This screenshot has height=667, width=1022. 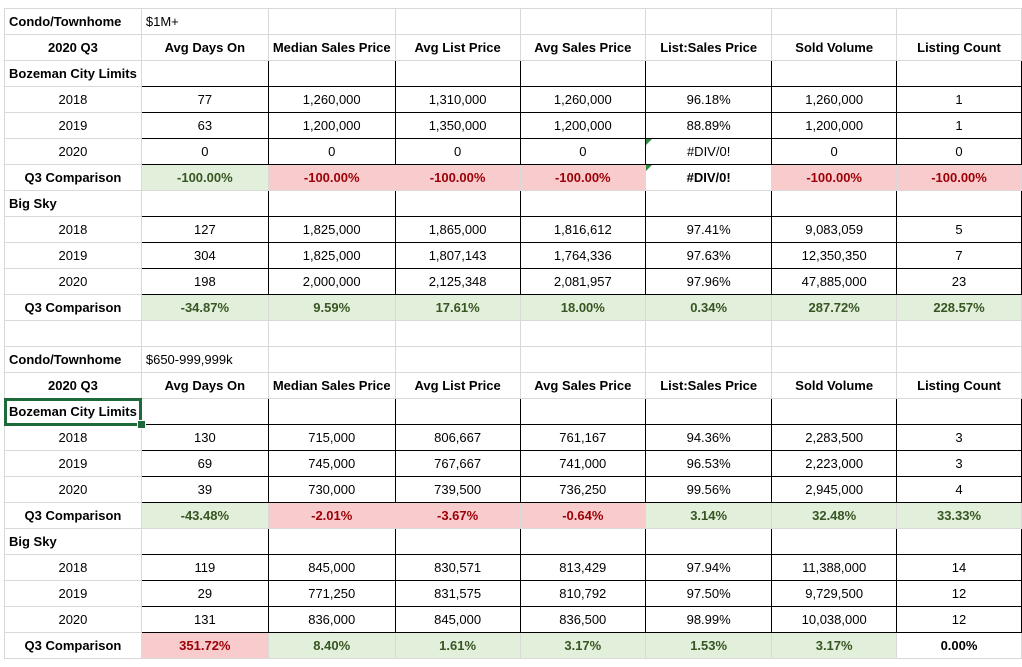 What do you see at coordinates (457, 645) in the screenshot?
I see `comparison-cell: 1.61%` at bounding box center [457, 645].